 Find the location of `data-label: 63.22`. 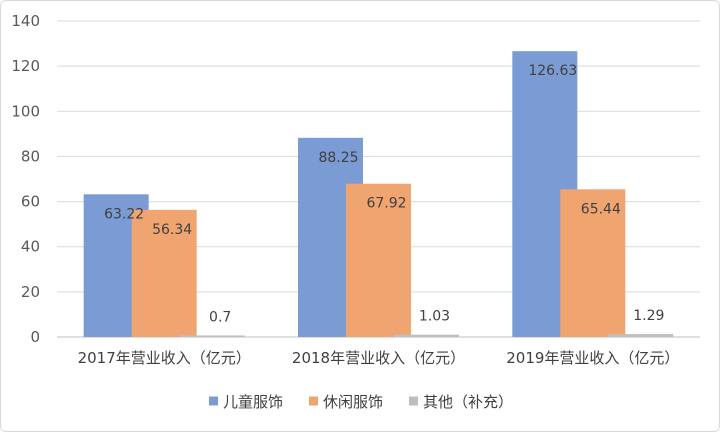

data-label: 63.22 is located at coordinates (124, 214).